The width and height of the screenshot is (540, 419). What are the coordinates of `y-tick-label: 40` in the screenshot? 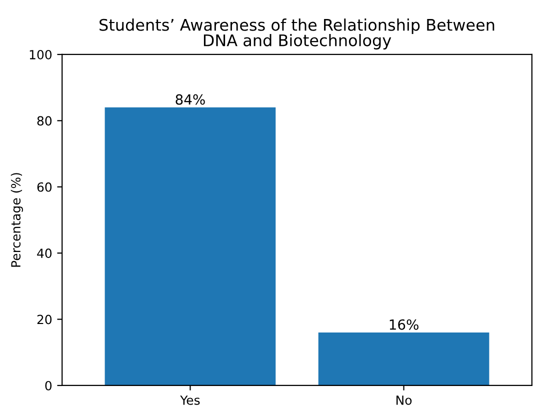 It's located at (44, 253).